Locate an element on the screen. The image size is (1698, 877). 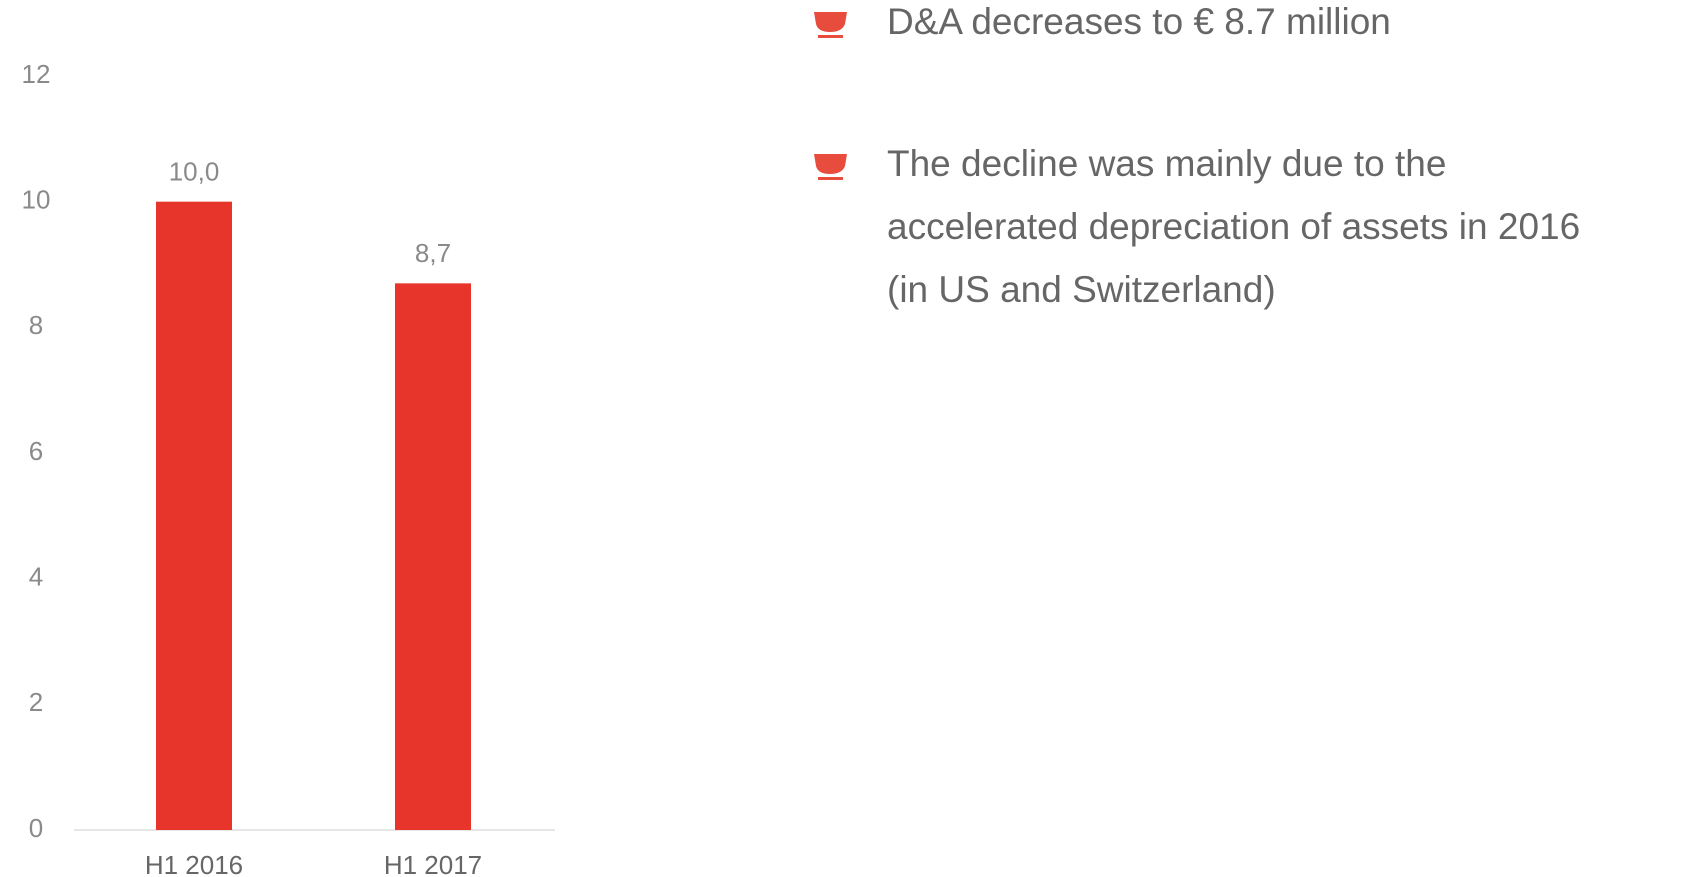
y-tick-label: 0 is located at coordinates (36, 828).